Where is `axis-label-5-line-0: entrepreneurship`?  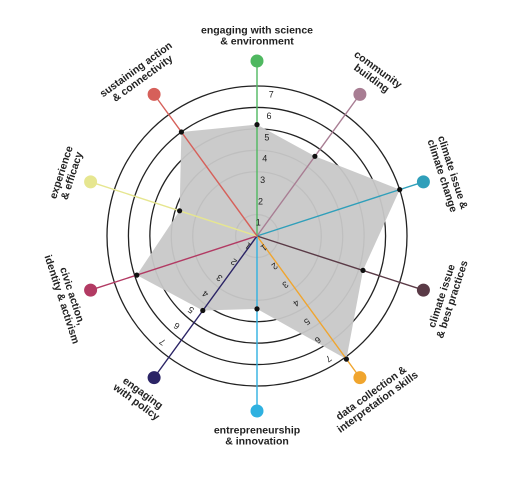
axis-label-5-line-0: entrepreneurship is located at coordinates (257, 431).